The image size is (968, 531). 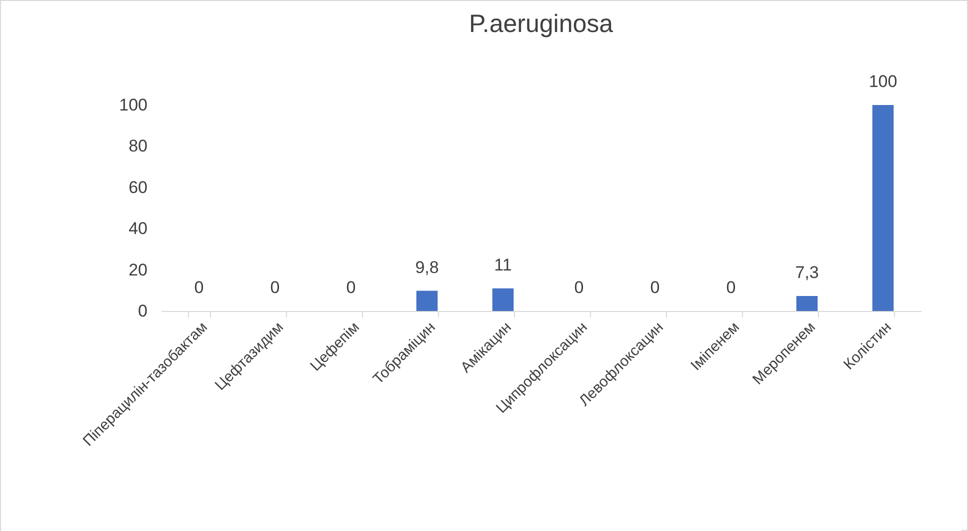 What do you see at coordinates (138, 270) in the screenshot?
I see `y-tick-label: 20` at bounding box center [138, 270].